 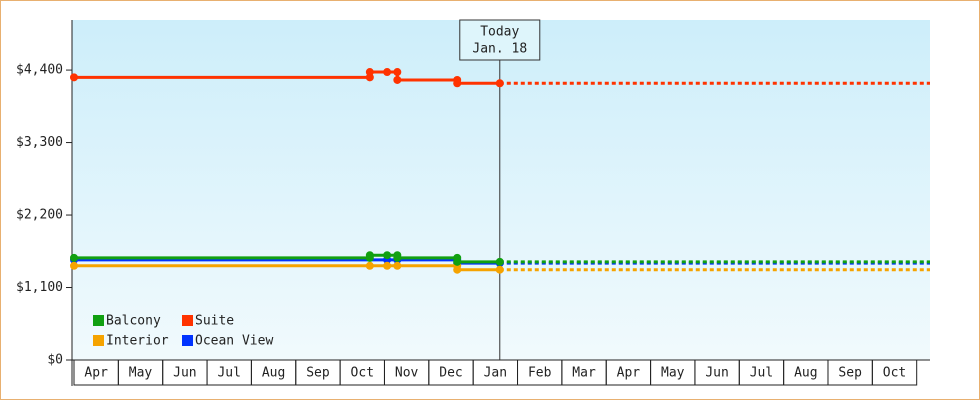 I want to click on x-tick-cell, so click(x=894, y=372).